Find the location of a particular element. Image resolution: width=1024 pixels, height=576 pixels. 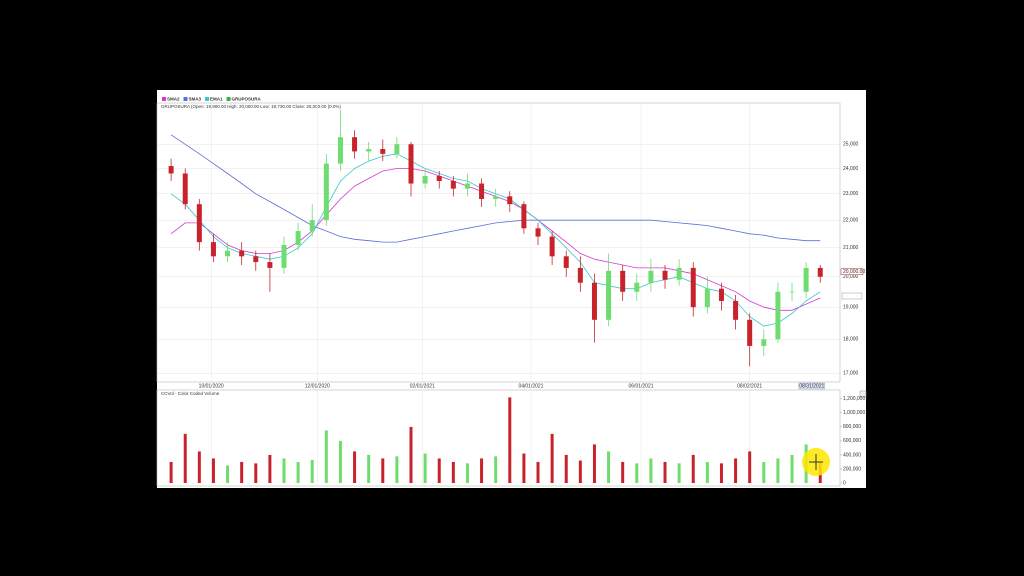

y-tick-label: 800,000 is located at coordinates (852, 427).